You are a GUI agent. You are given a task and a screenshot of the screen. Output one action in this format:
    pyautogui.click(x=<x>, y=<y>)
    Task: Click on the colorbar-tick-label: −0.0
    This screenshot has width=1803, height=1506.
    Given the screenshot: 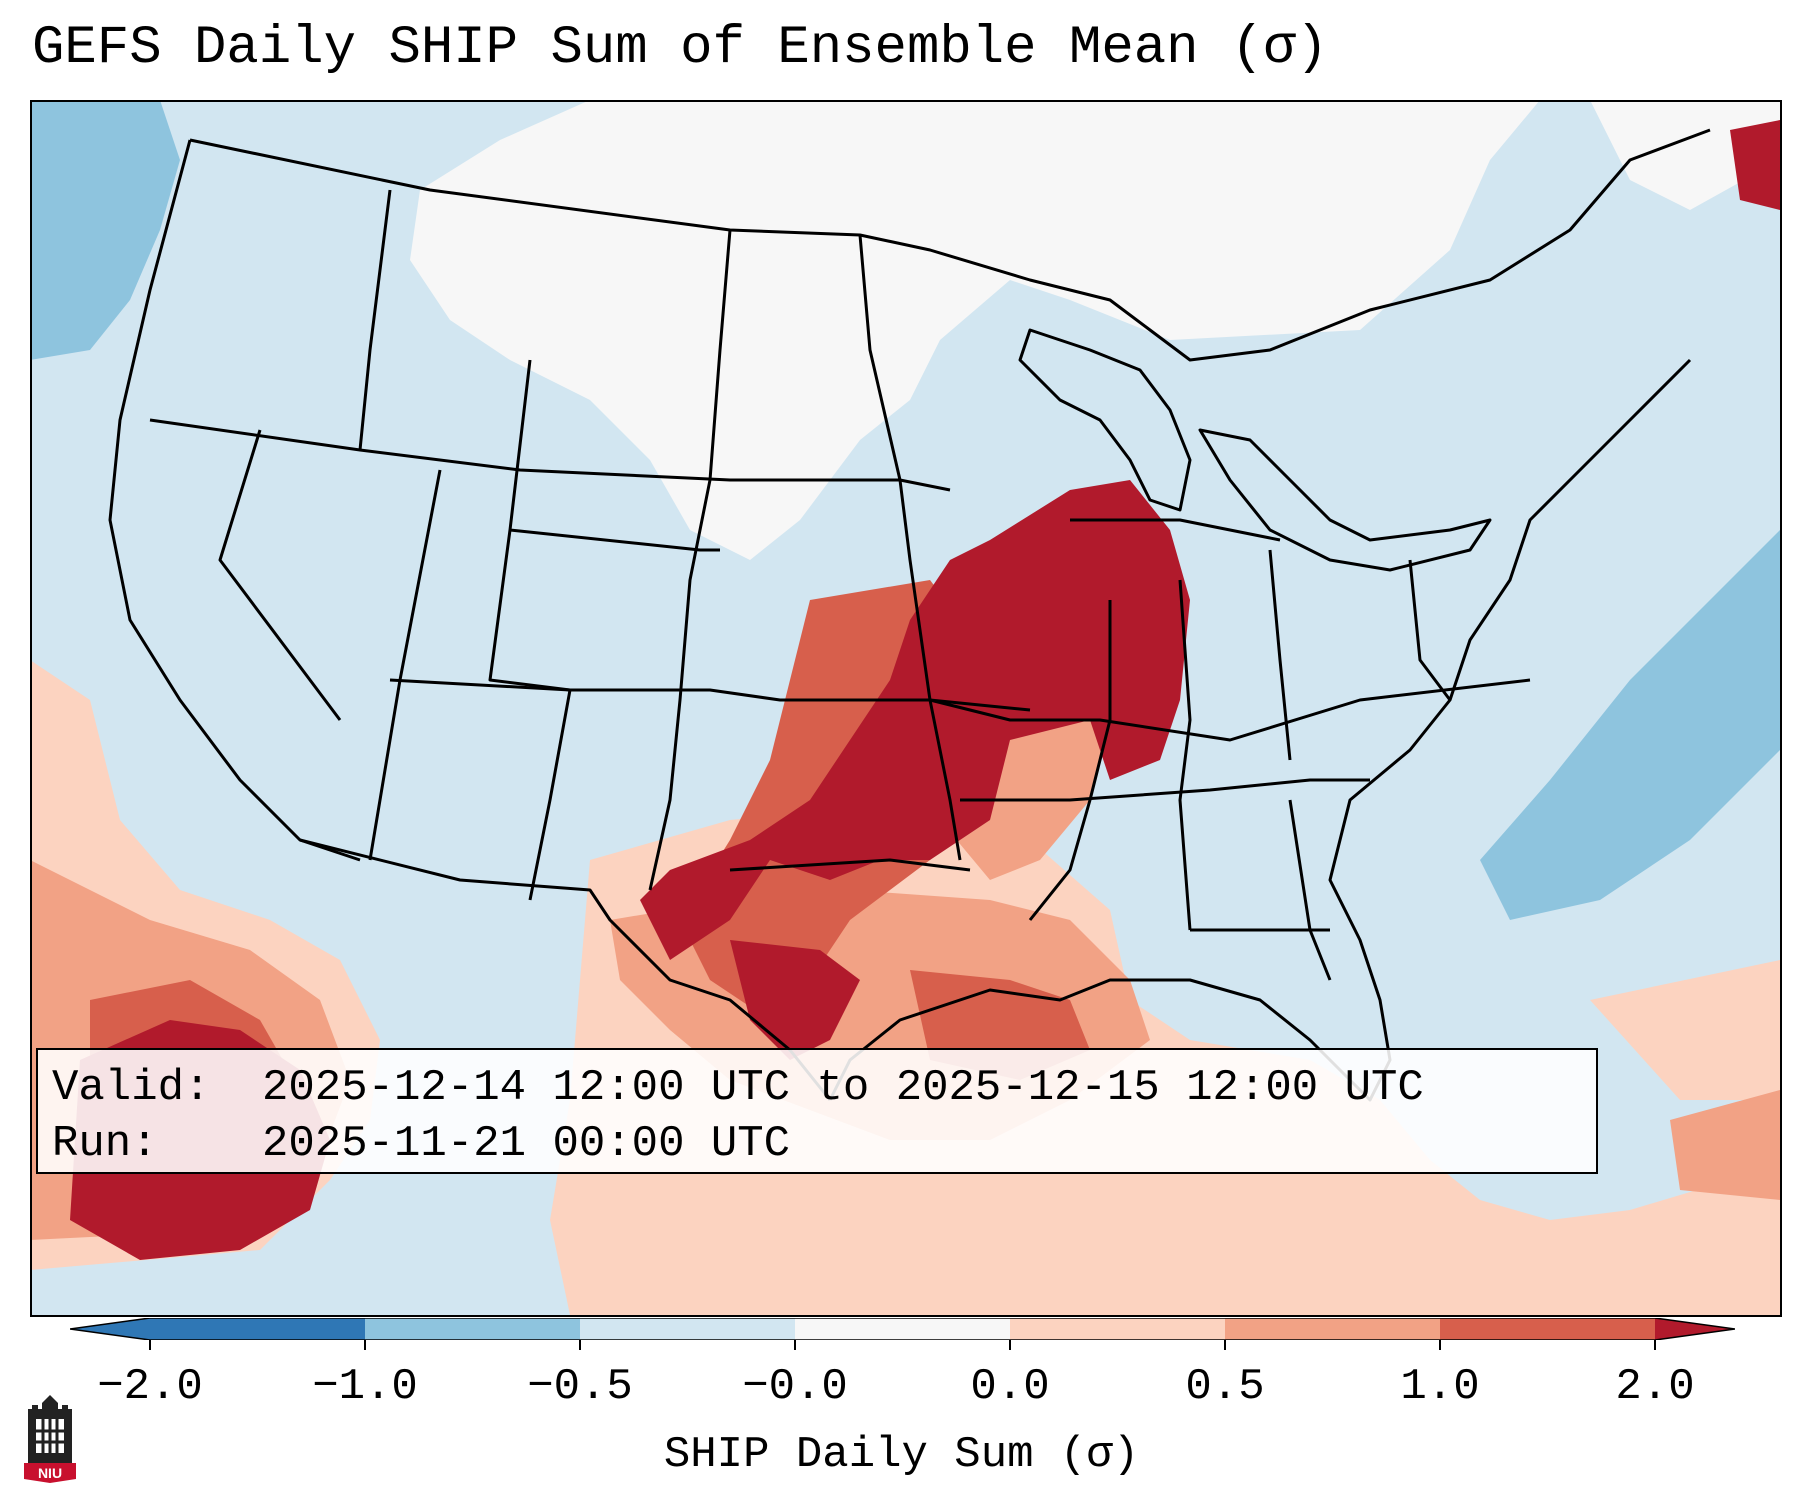 What is the action you would take?
    pyautogui.click(x=795, y=1387)
    